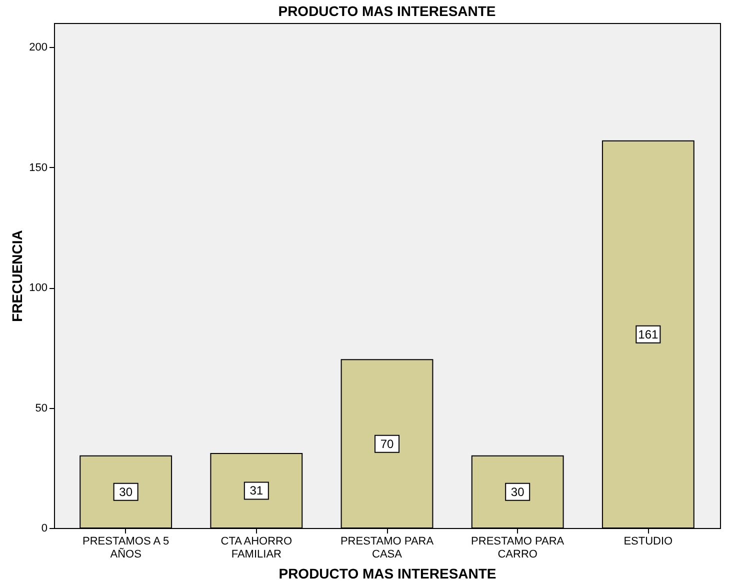  What do you see at coordinates (126, 548) in the screenshot?
I see `x-tick-label: PRESTAMOS A 5 AÑOS` at bounding box center [126, 548].